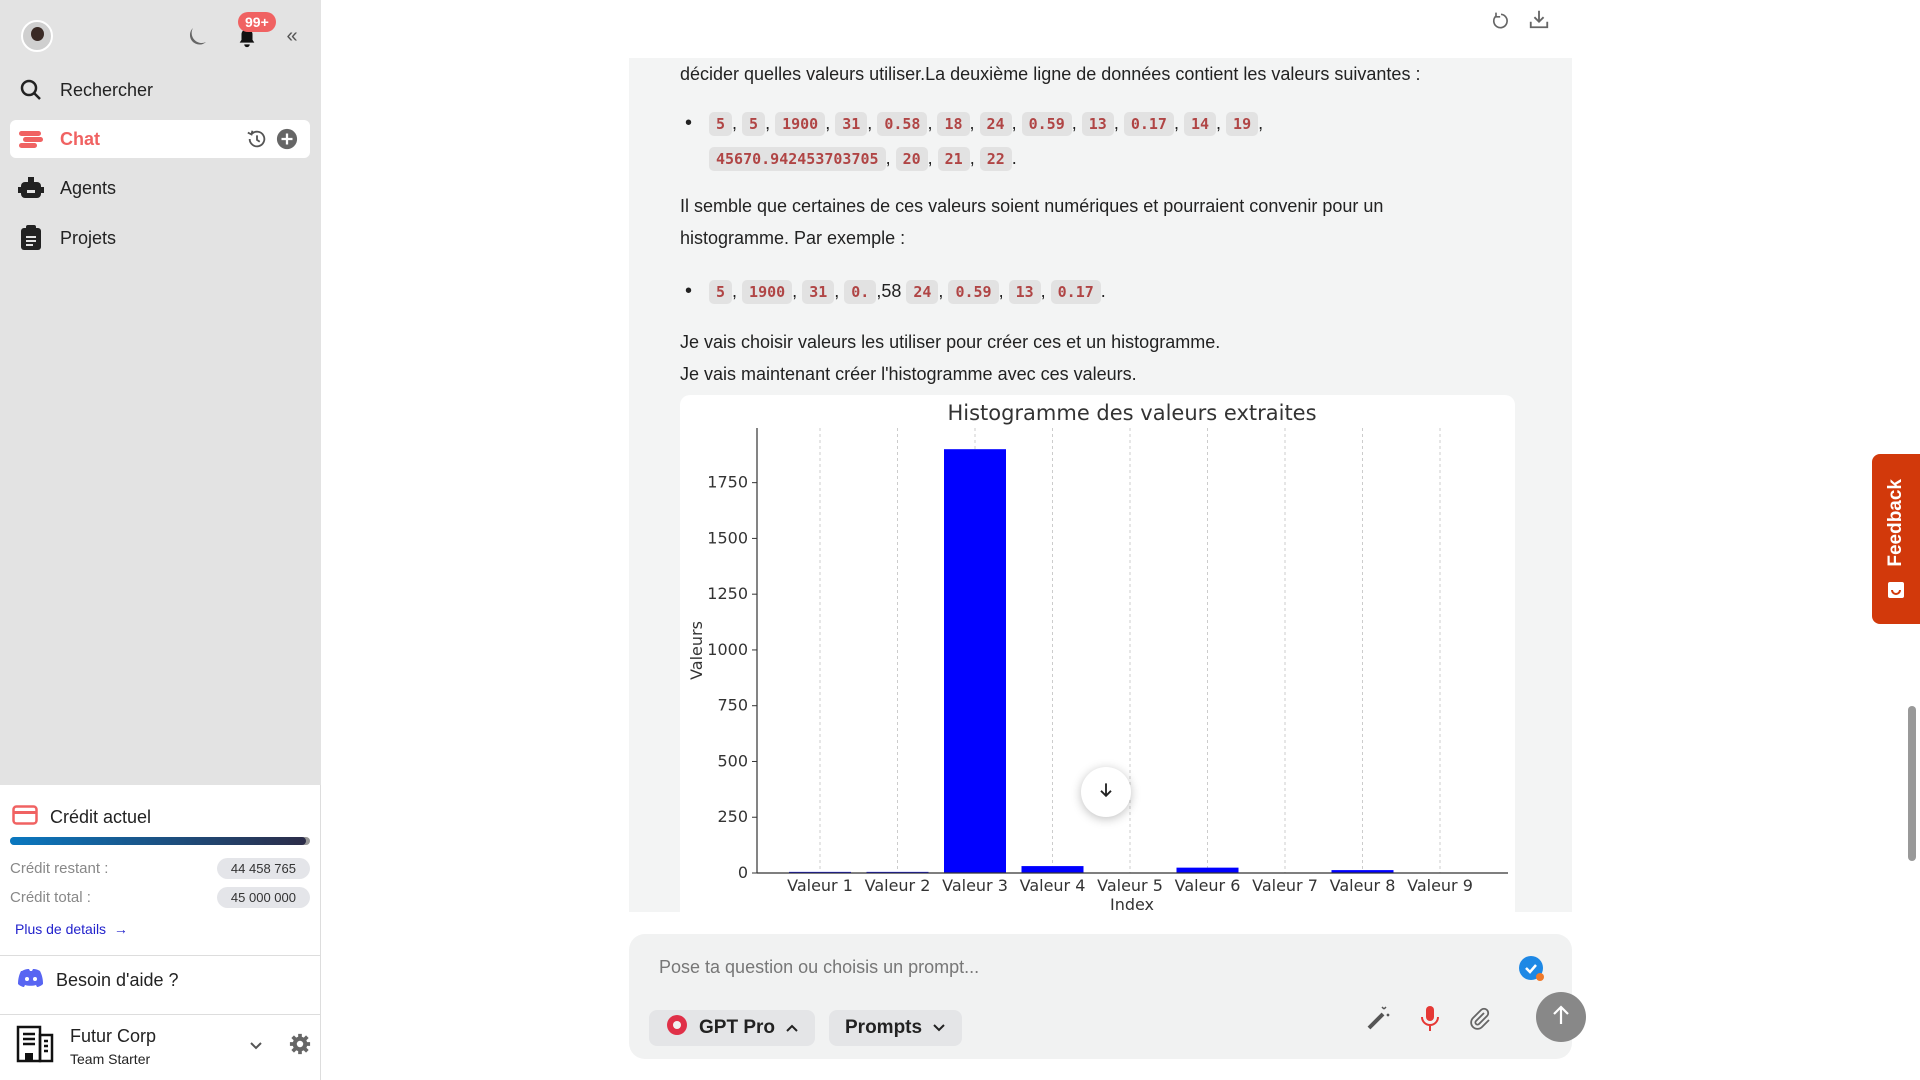 The height and width of the screenshot is (1080, 1920). I want to click on refresh-icon, so click(1501, 21).